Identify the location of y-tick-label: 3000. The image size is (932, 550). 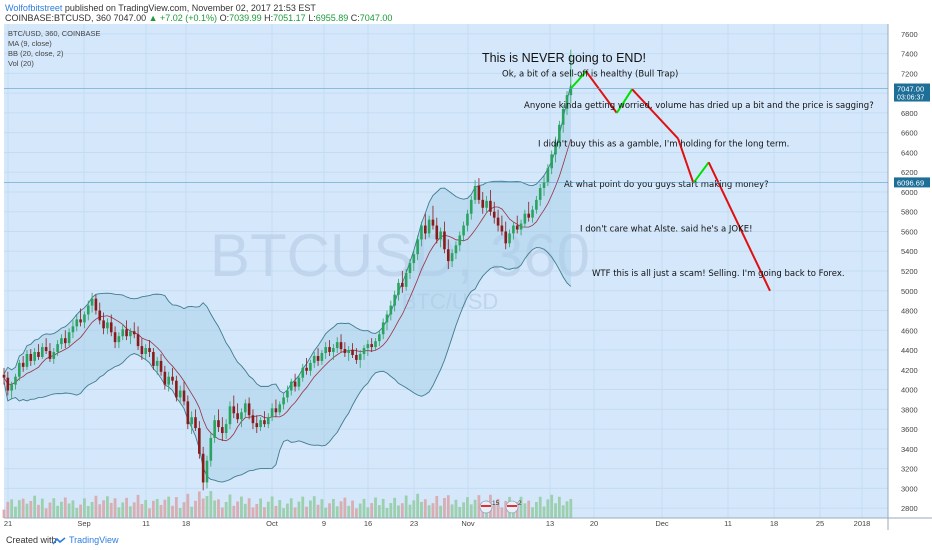
(909, 488).